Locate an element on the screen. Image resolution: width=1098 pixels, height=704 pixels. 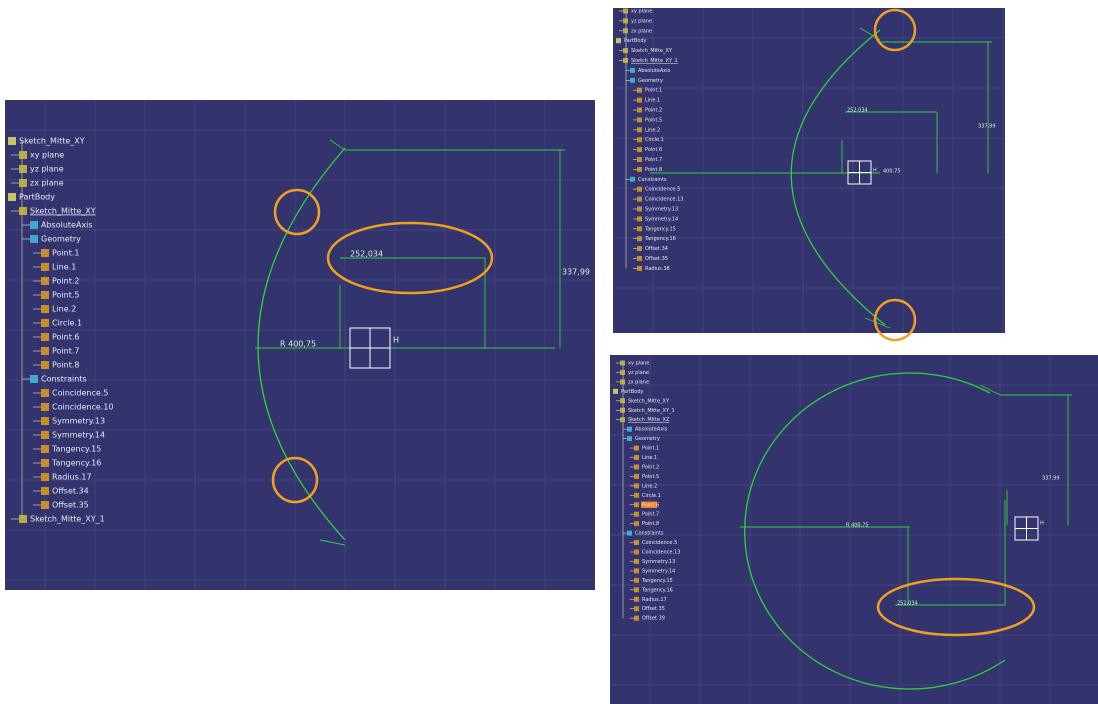
tree-item: Point.2 is located at coordinates (653, 111).